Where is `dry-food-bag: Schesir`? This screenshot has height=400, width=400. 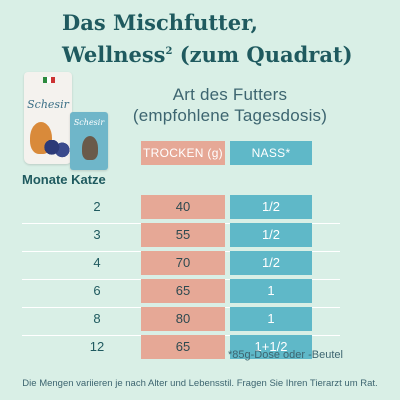
dry-food-bag: Schesir is located at coordinates (48, 118).